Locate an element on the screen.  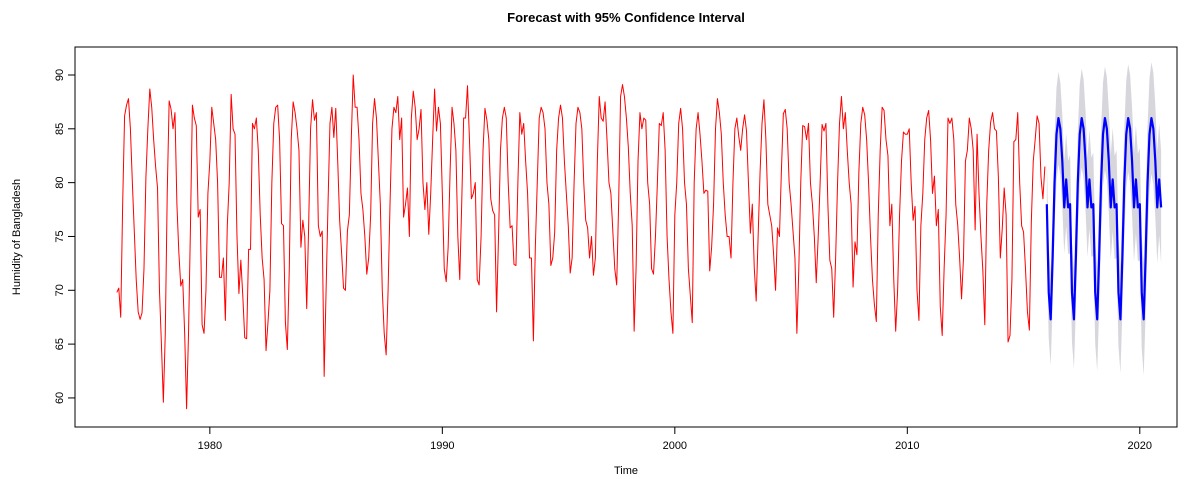
y-tick-label: 70 is located at coordinates (60, 290).